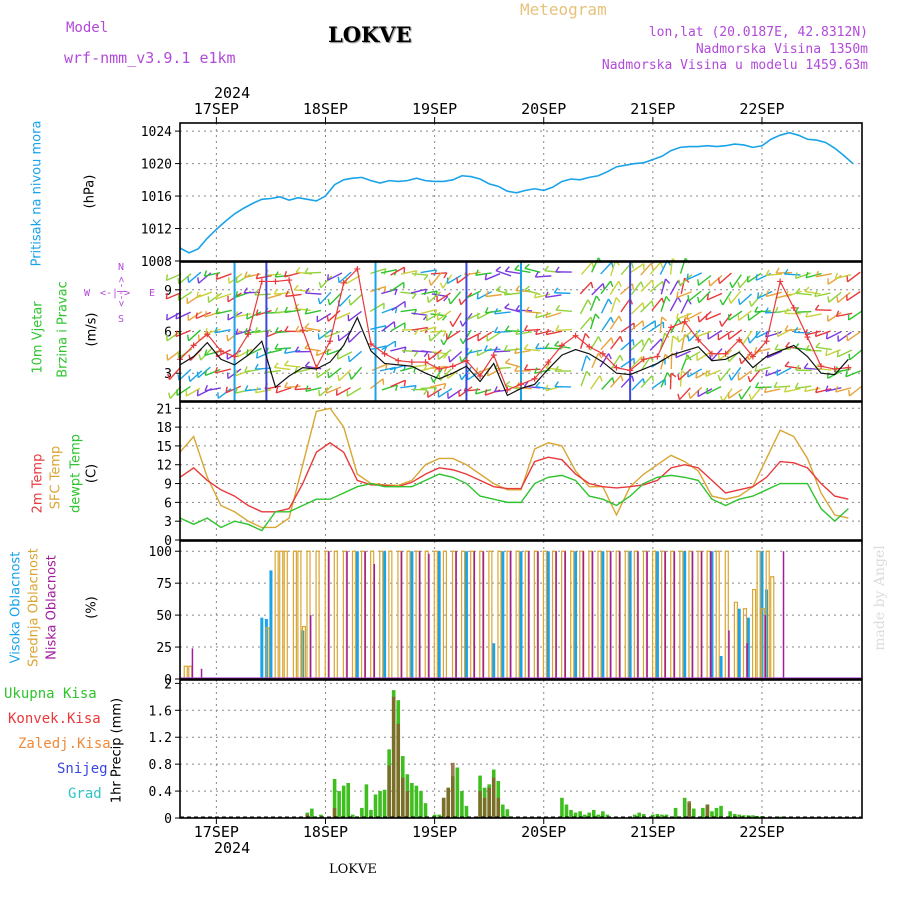 This screenshot has height=900, width=900. I want to click on lonlat-label: lon,lat (20.0187E, 42.8312N), so click(758, 32).